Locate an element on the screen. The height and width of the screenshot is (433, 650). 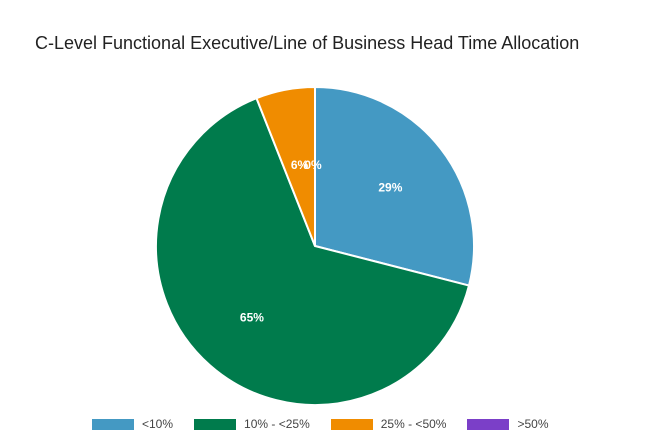
legend-item-10-to-25: 10% - <25% is located at coordinates (252, 424).